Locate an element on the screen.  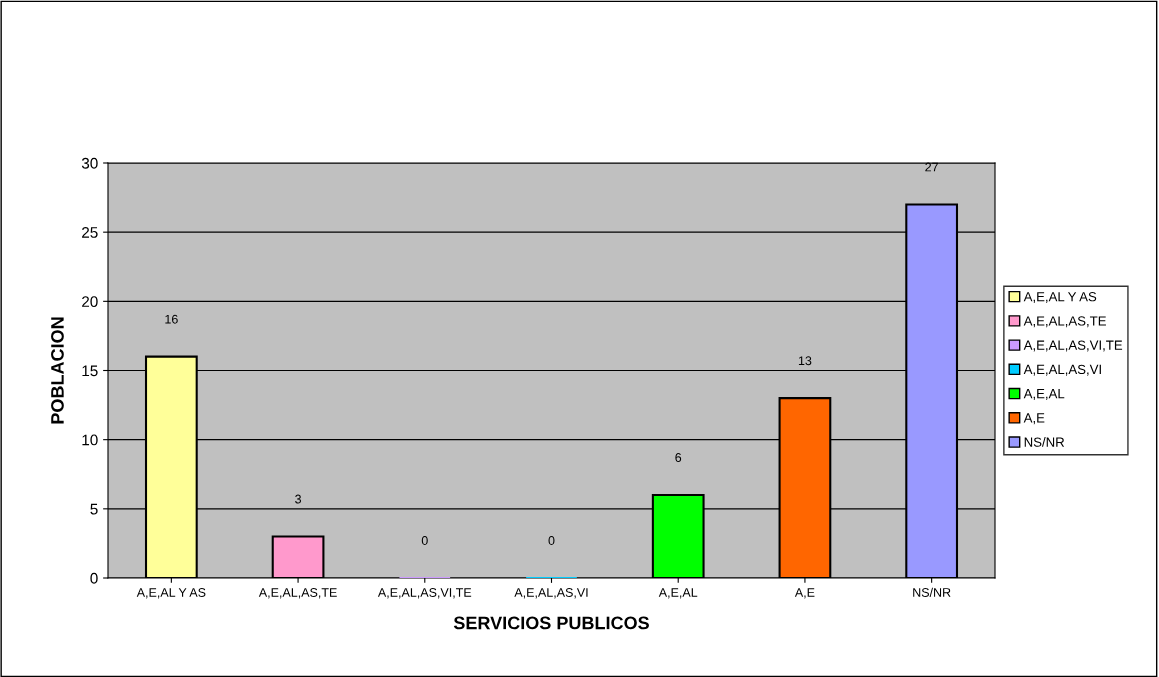
legend-label: A,E,AL,AS,TE is located at coordinates (1064, 322).